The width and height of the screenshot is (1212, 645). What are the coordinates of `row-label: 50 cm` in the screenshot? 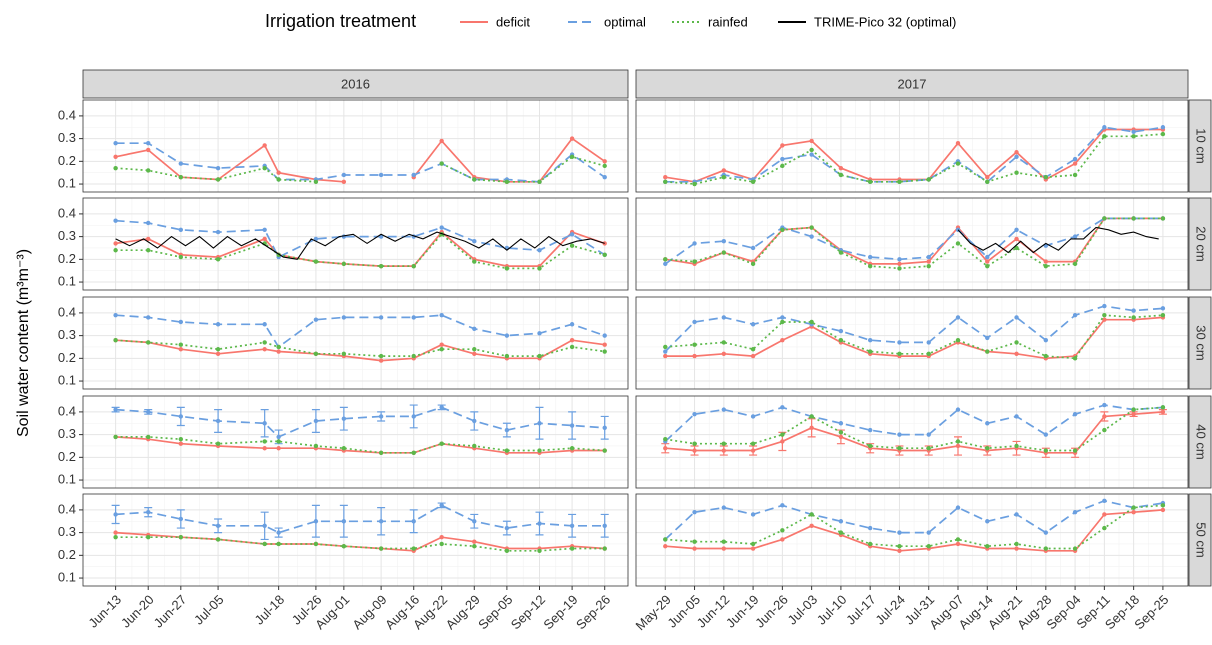 It's located at (1201, 539).